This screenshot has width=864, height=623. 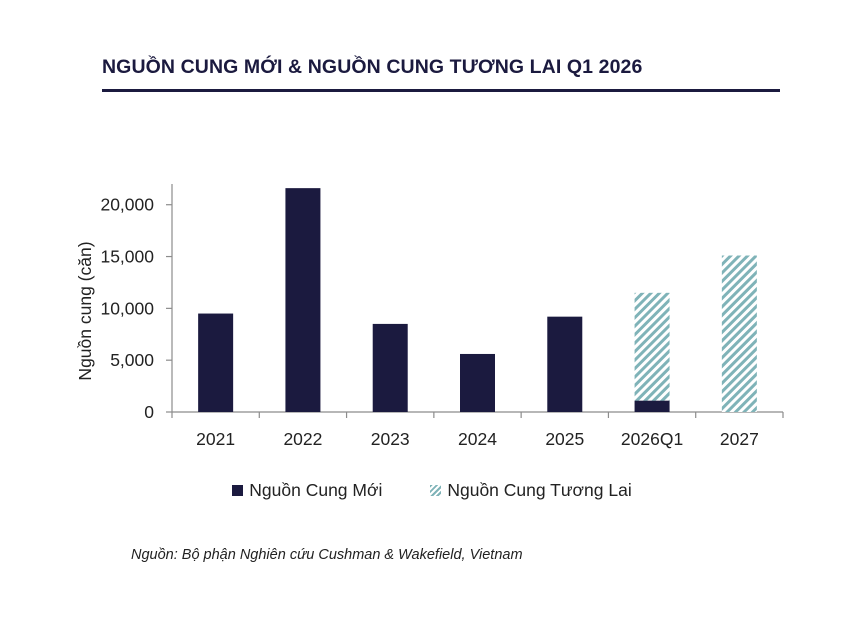 What do you see at coordinates (390, 367) in the screenshot?
I see `bar-new-supply-2023` at bounding box center [390, 367].